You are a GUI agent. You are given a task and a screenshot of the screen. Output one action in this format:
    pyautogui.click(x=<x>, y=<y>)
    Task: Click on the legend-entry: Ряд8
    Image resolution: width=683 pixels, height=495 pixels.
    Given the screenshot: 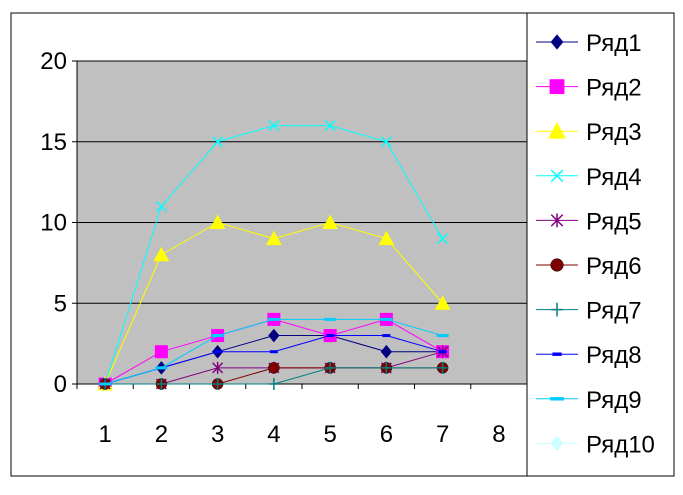 What is the action you would take?
    pyautogui.click(x=589, y=355)
    